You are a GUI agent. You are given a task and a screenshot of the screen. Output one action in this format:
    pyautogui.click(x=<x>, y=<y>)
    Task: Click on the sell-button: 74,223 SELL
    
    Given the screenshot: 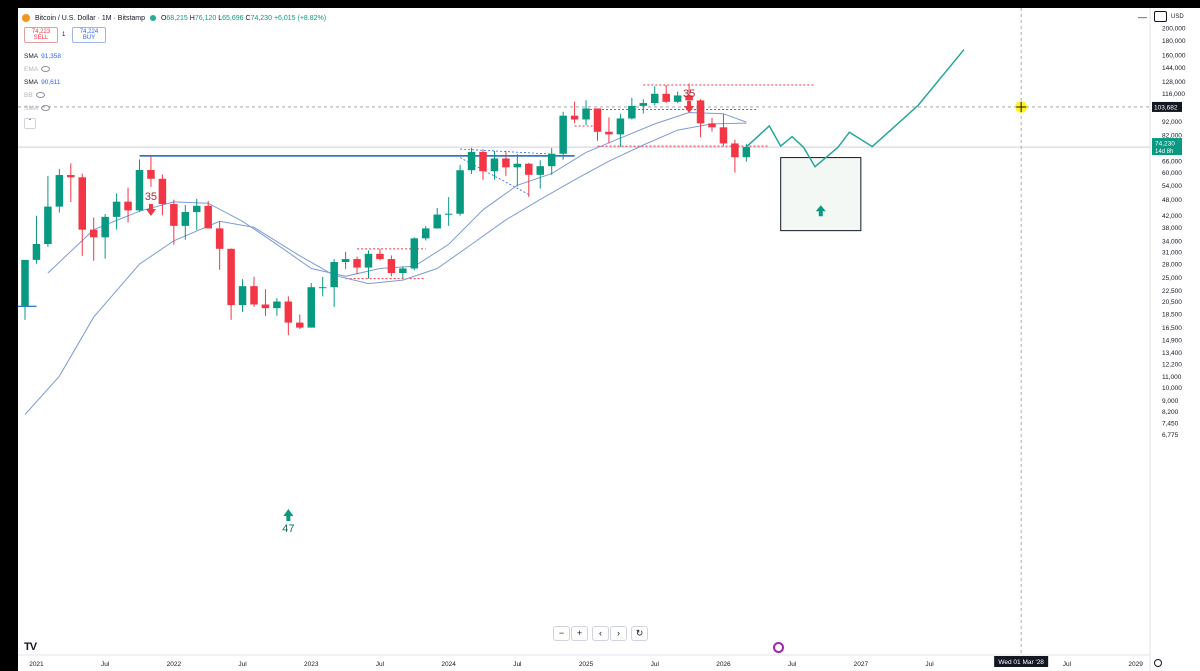 What is the action you would take?
    pyautogui.click(x=41, y=35)
    